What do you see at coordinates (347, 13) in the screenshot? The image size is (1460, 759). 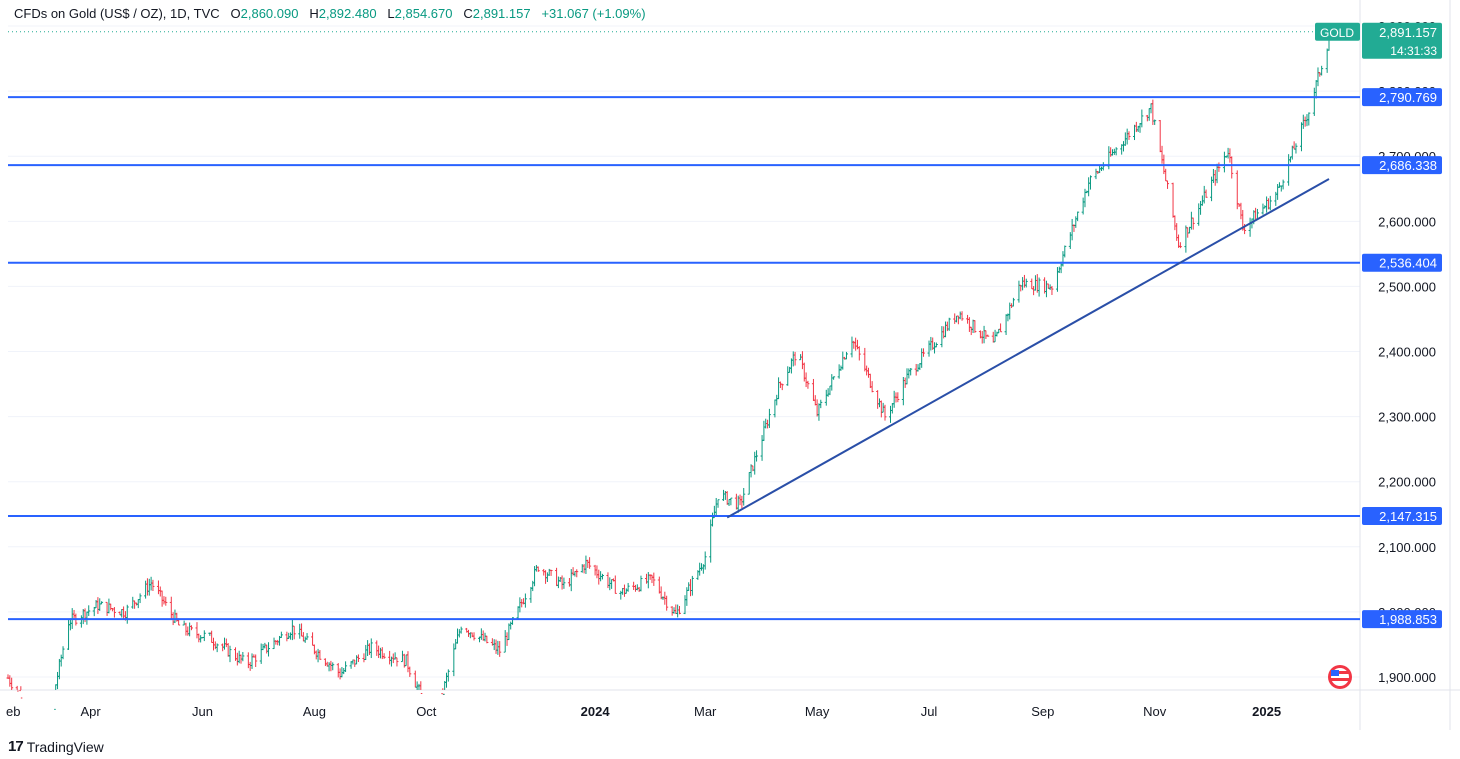 I see `high-value: 2,892.480` at bounding box center [347, 13].